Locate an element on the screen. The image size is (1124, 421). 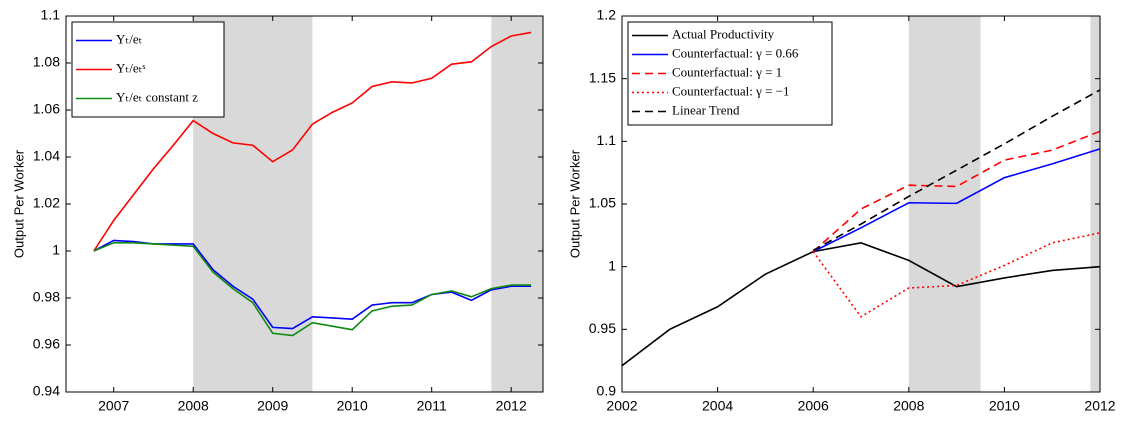
y-tick-label: 1.2 is located at coordinates (607, 15).